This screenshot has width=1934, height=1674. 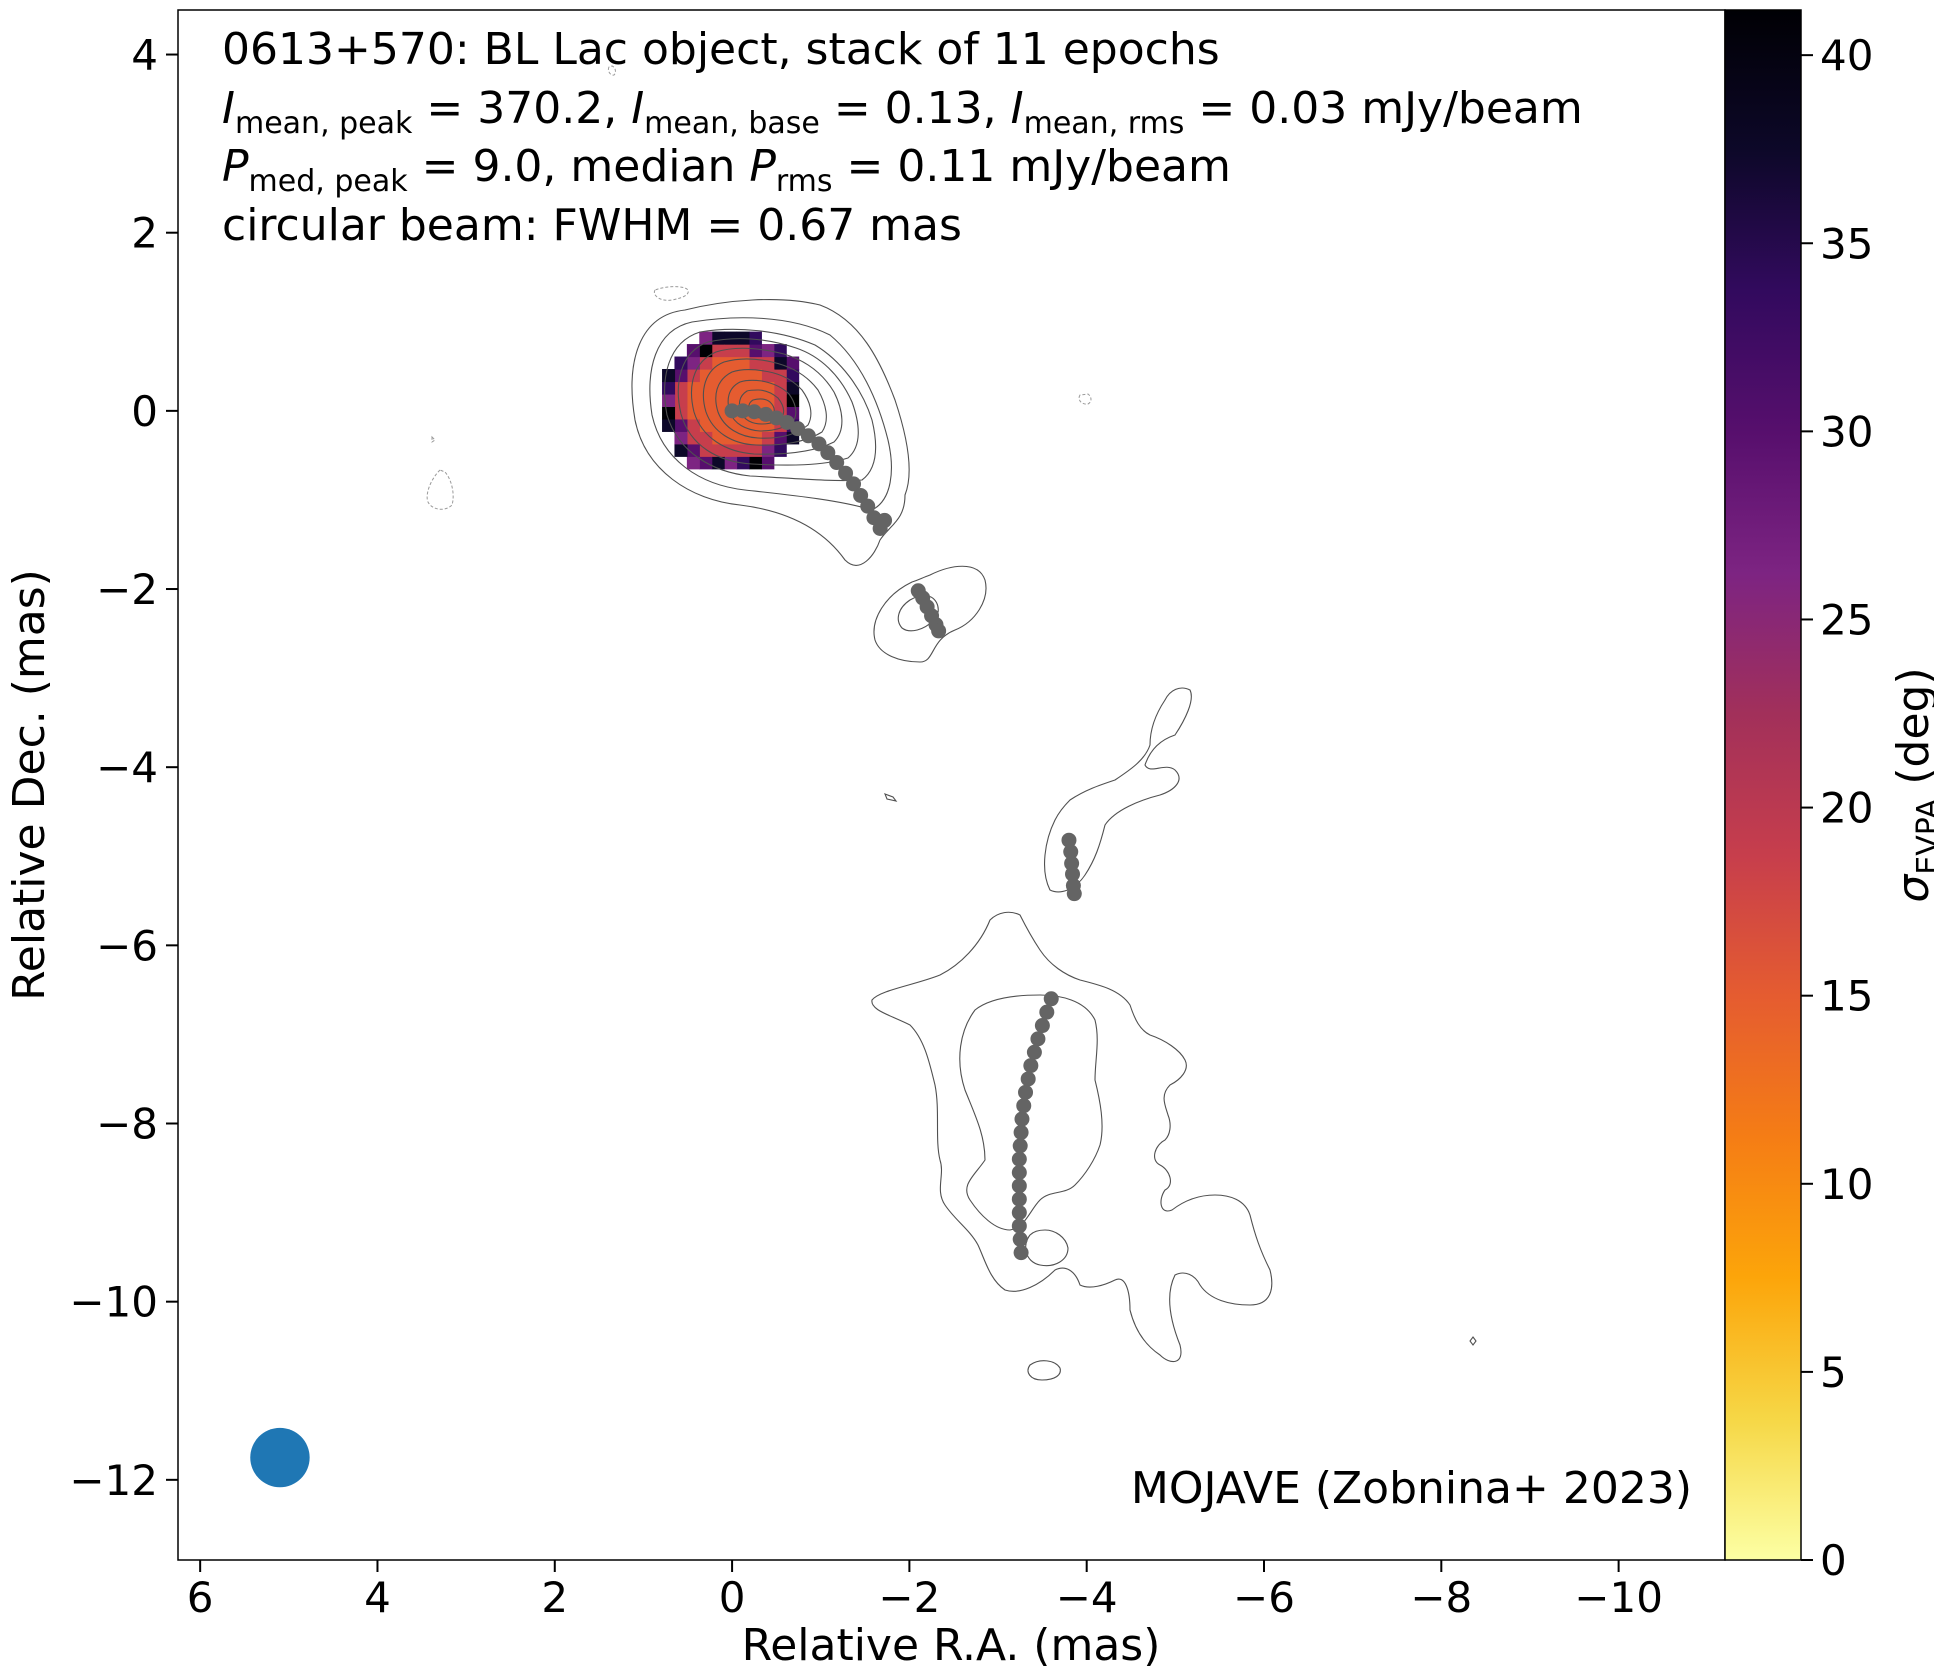 What do you see at coordinates (1618, 1597) in the screenshot?
I see `x-tick-label: −10` at bounding box center [1618, 1597].